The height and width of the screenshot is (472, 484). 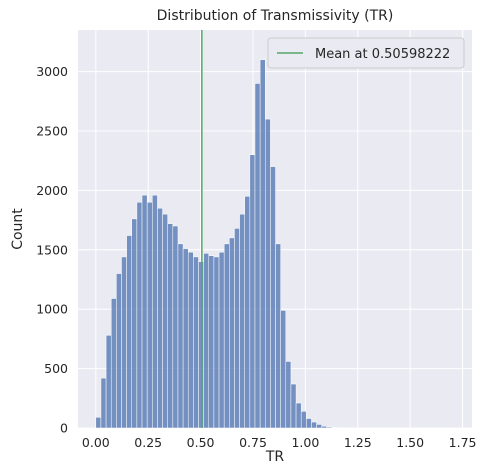 What do you see at coordinates (18, 229) in the screenshot?
I see `y-axis-title: Count` at bounding box center [18, 229].